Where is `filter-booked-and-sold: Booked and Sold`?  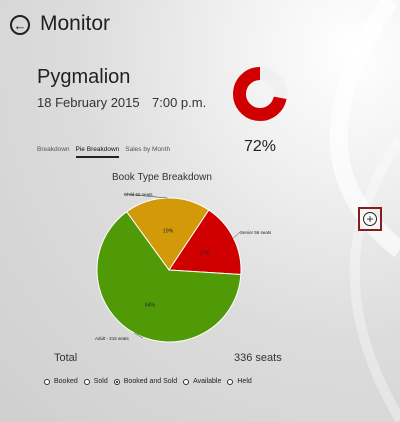 filter-booked-and-sold: Booked and Sold is located at coordinates (145, 381).